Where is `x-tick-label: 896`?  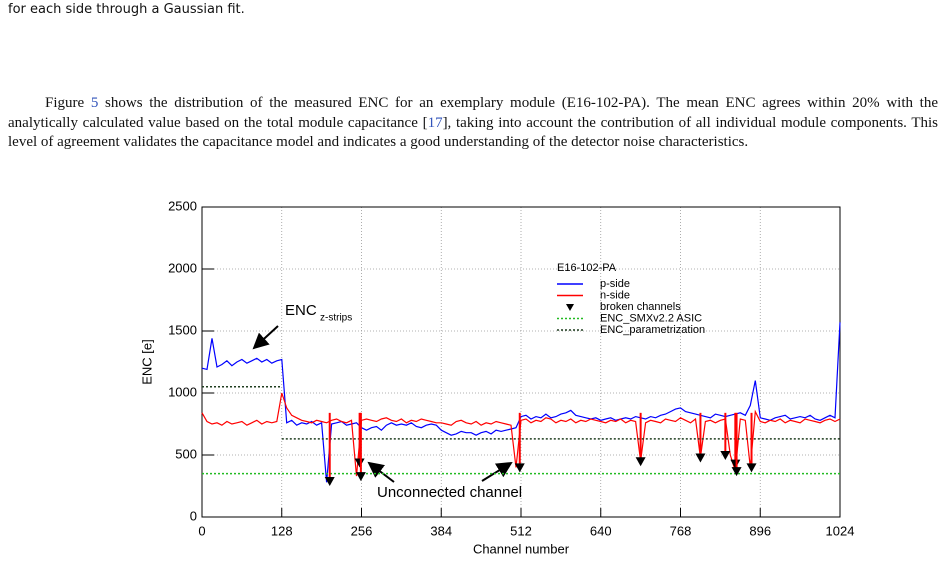 x-tick-label: 896 is located at coordinates (760, 530).